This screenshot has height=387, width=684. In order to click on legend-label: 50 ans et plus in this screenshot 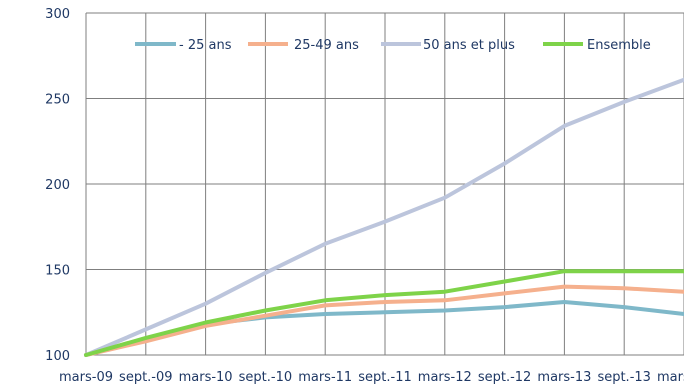, I will do `click(469, 45)`.